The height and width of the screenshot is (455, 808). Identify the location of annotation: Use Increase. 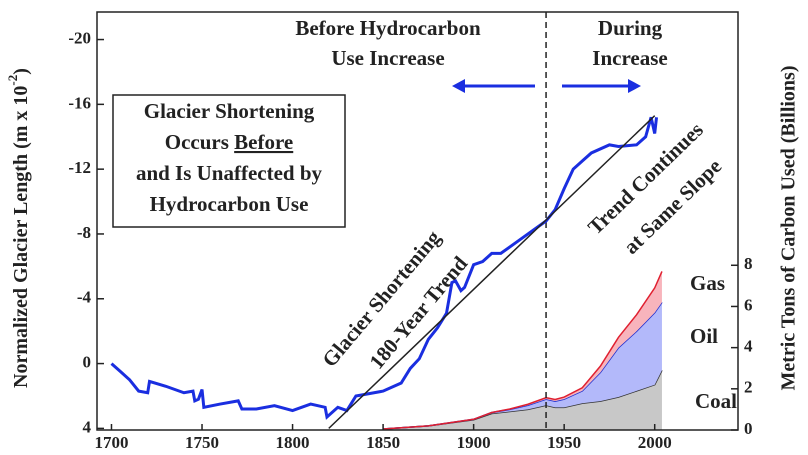
(387, 58).